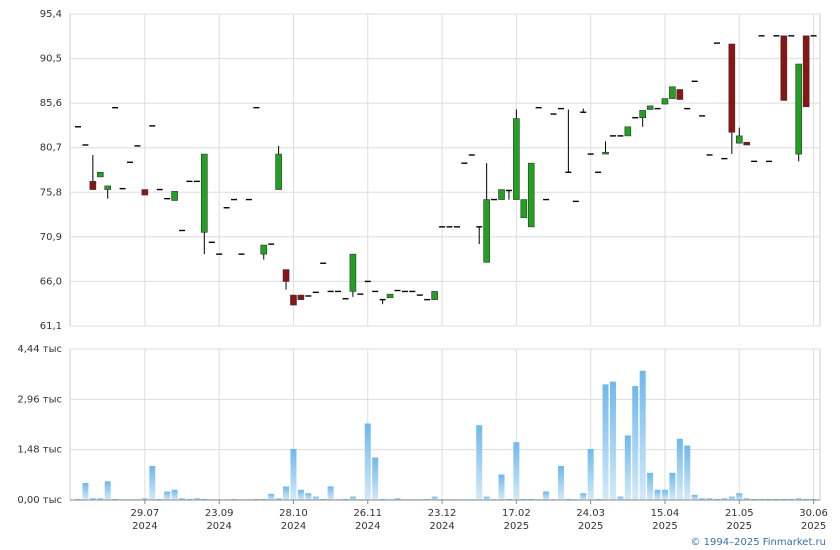 This screenshot has width=840, height=550. Describe the element at coordinates (39, 349) in the screenshot. I see `y-tick-label: 4,44 тыс` at that location.